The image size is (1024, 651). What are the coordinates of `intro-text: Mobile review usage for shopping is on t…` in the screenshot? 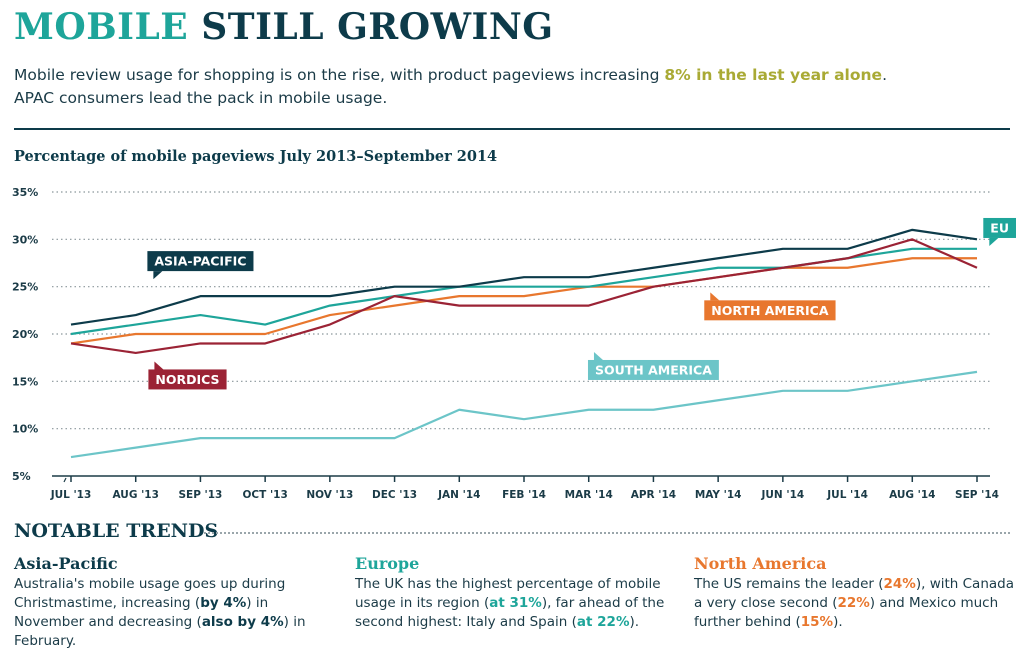 It's located at (514, 87).